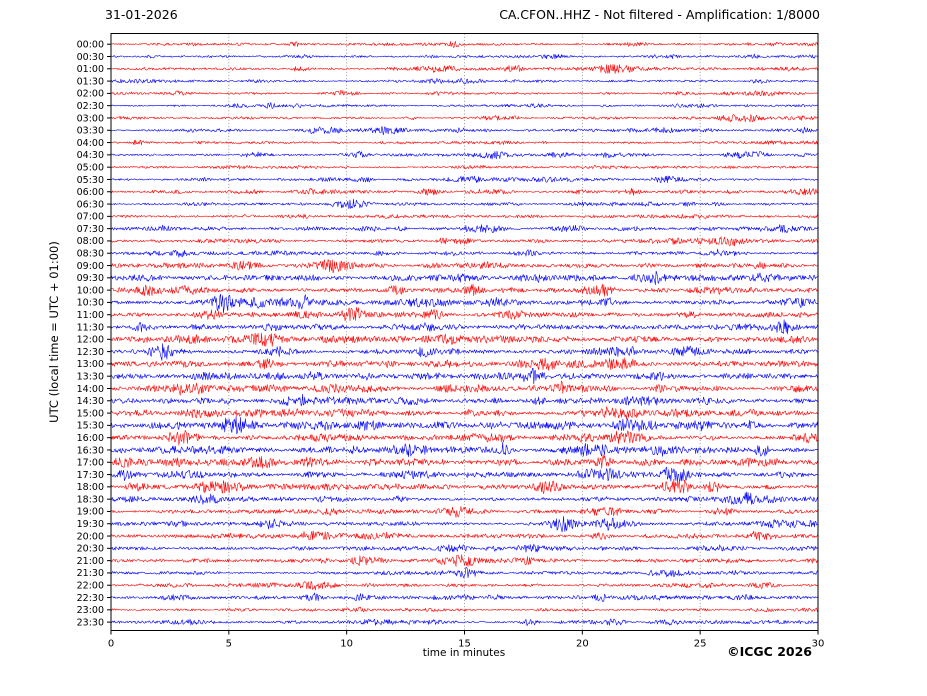 The height and width of the screenshot is (696, 927). Describe the element at coordinates (464, 339) in the screenshot. I see `trace-12:00` at that location.